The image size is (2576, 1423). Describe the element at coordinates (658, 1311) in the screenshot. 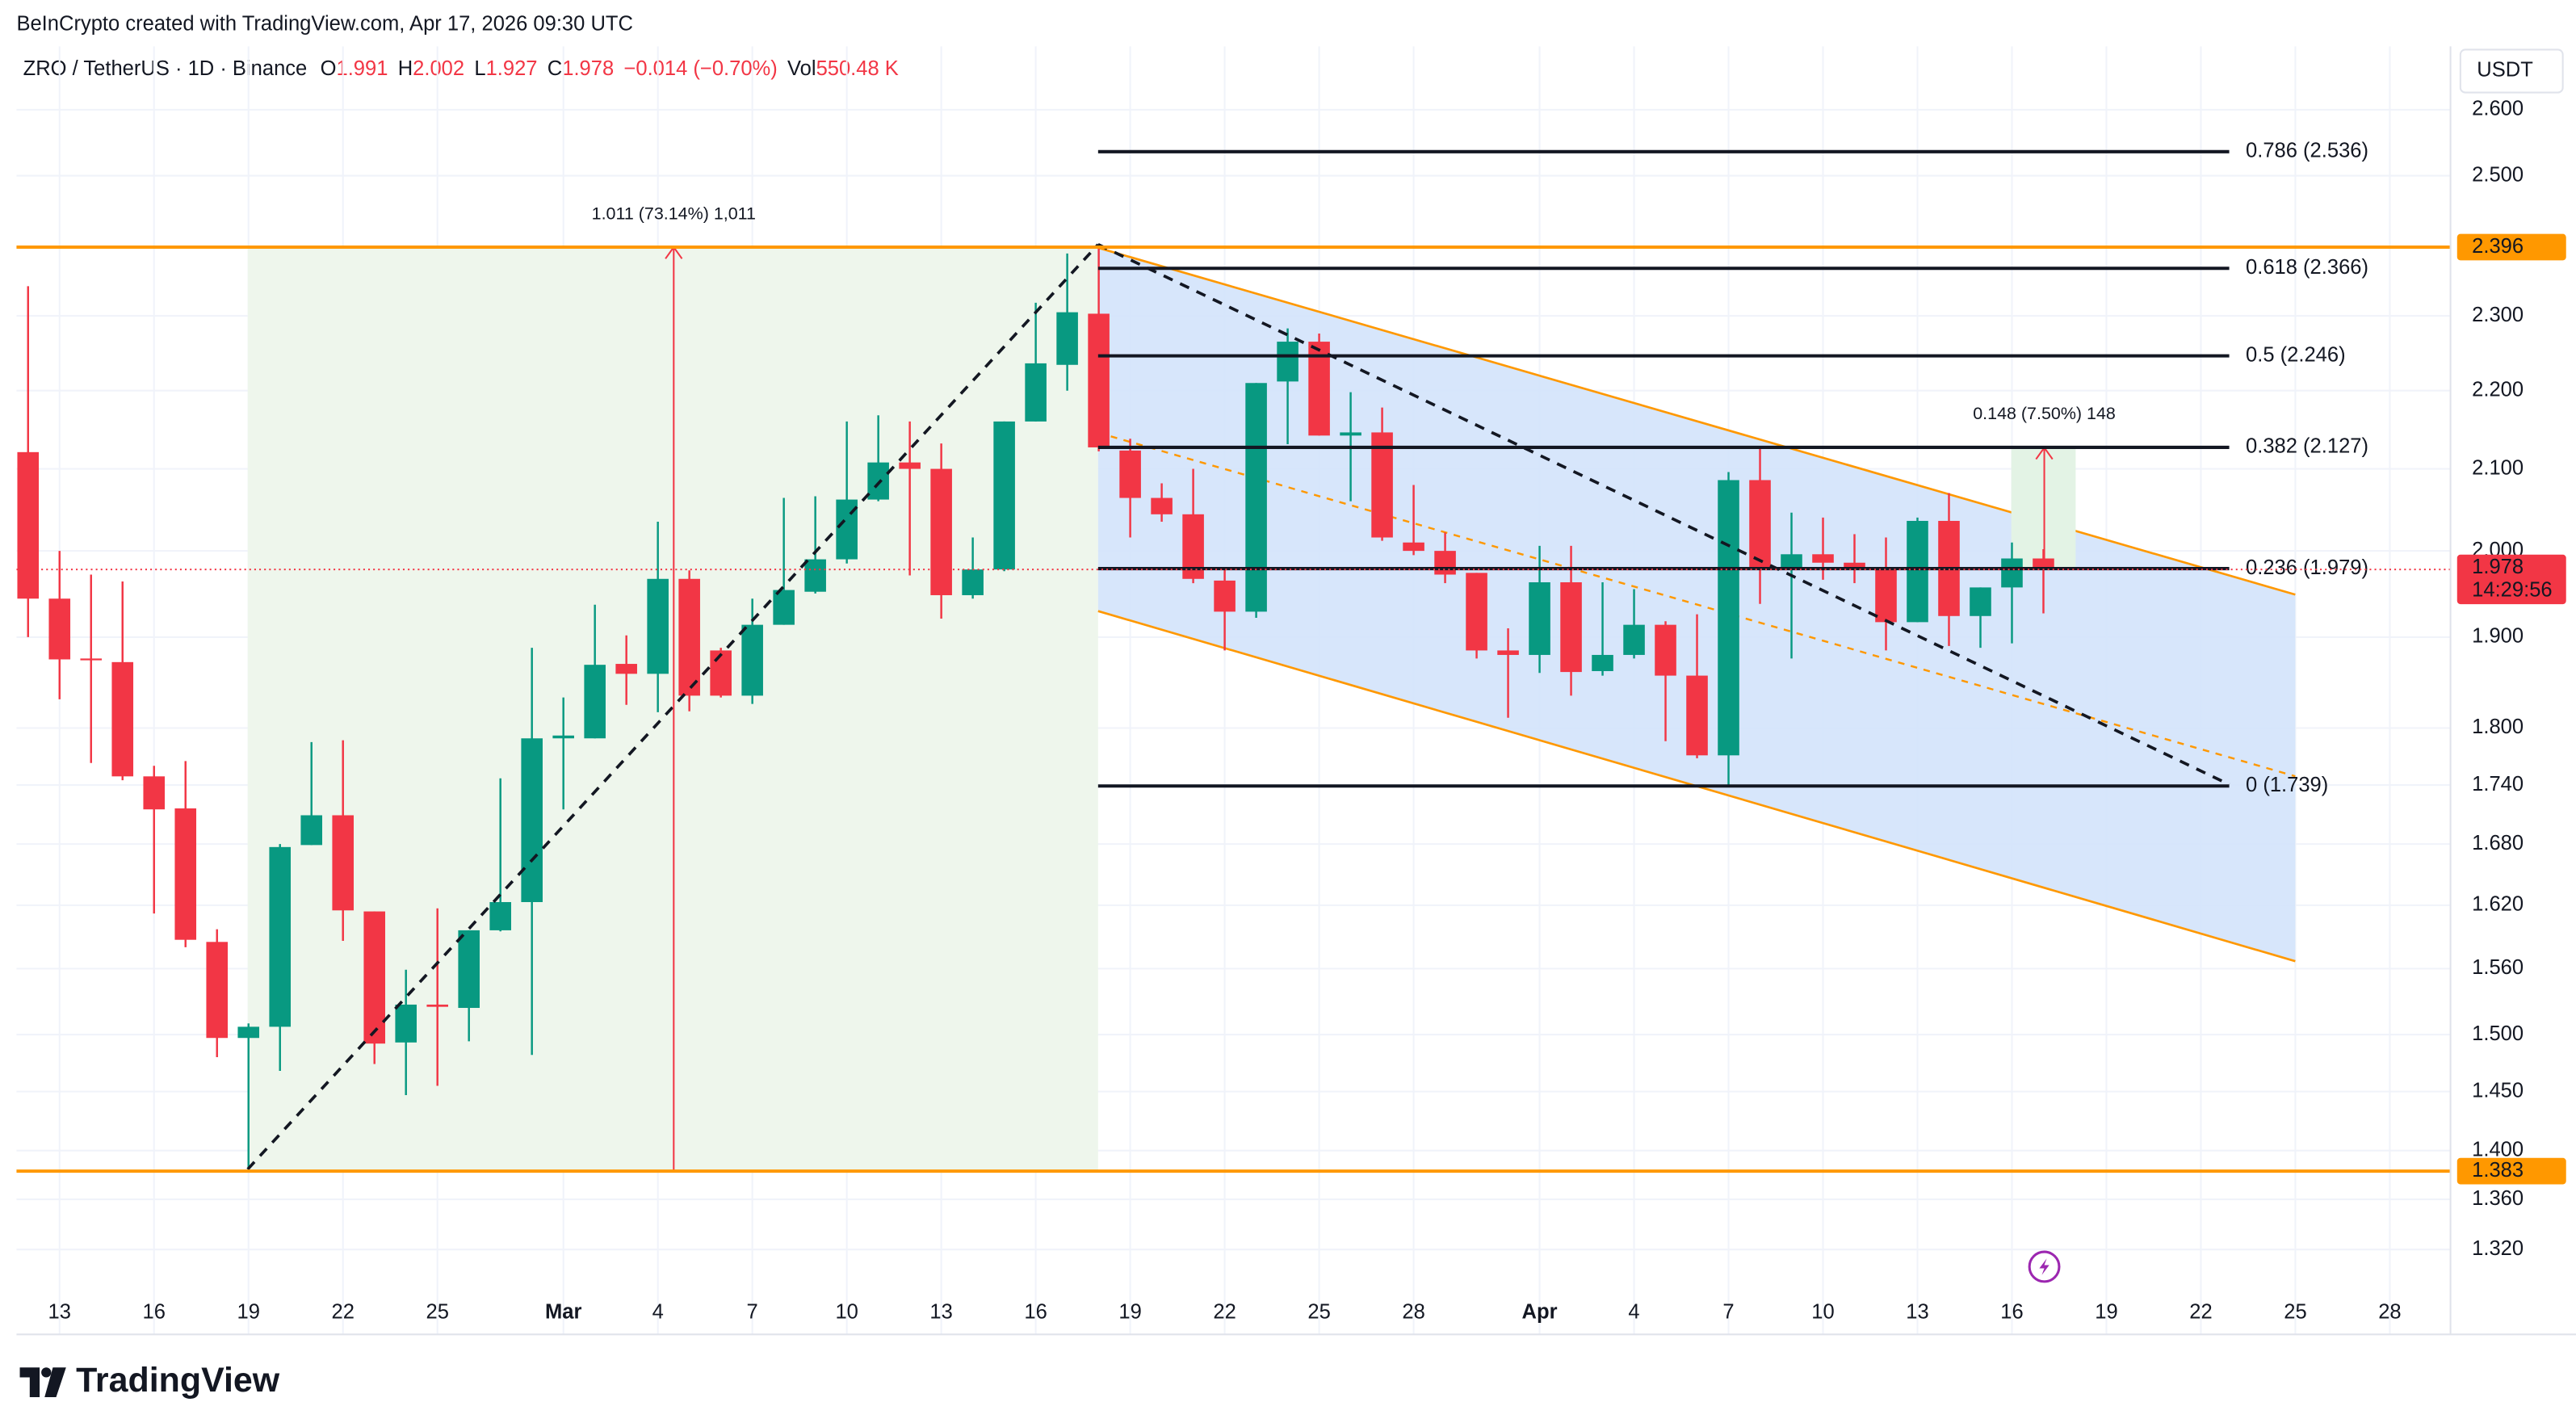

I see `x-tick-label: 4` at that location.